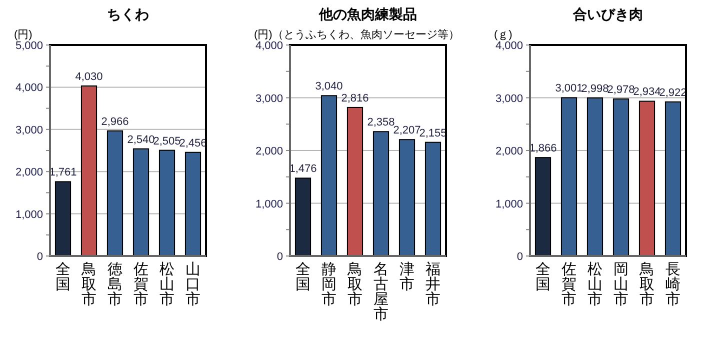 Image resolution: width=710 pixels, height=340 pixels. What do you see at coordinates (357, 35) in the screenshot?
I see `y-axis-title: (円)（とうふちくわ、魚肉ソーセージ等）` at bounding box center [357, 35].